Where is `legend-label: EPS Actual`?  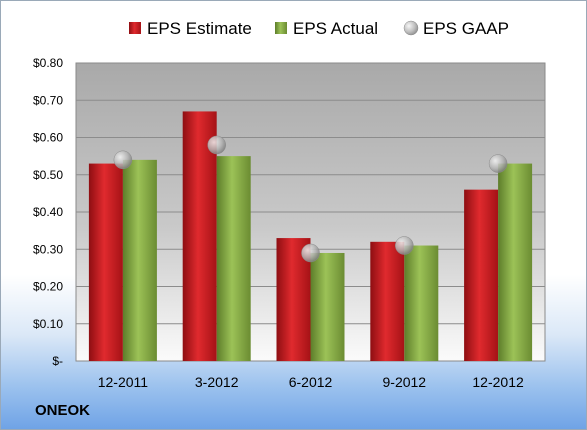
legend-label: EPS Actual is located at coordinates (335, 28).